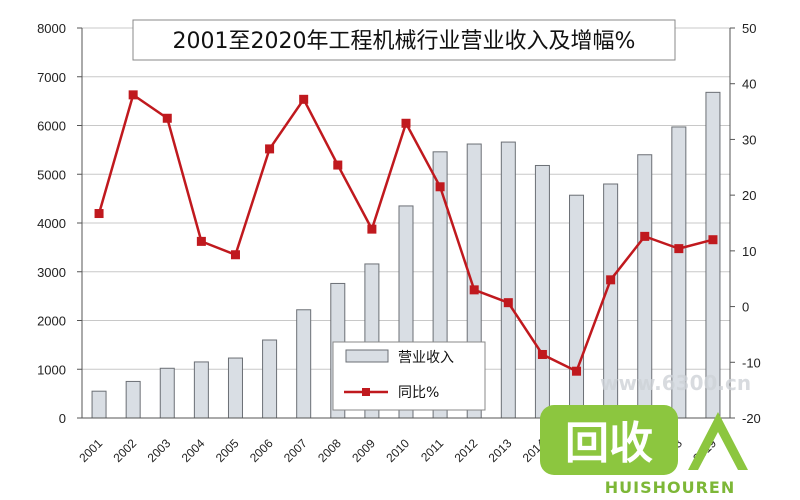 The width and height of the screenshot is (800, 500). What do you see at coordinates (609, 443) in the screenshot?
I see `watermark-badge-text: 回收` at bounding box center [609, 443].